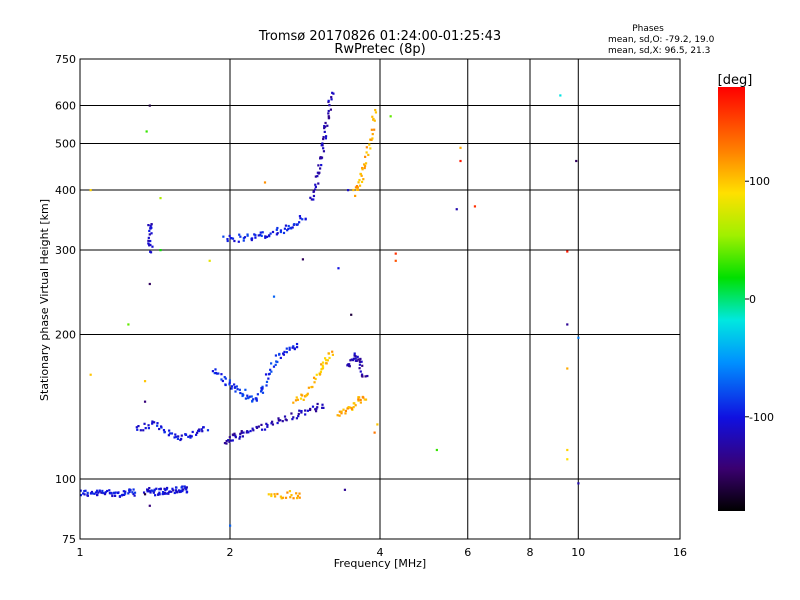  I want to click on y-tick-label: 200, so click(65, 335).